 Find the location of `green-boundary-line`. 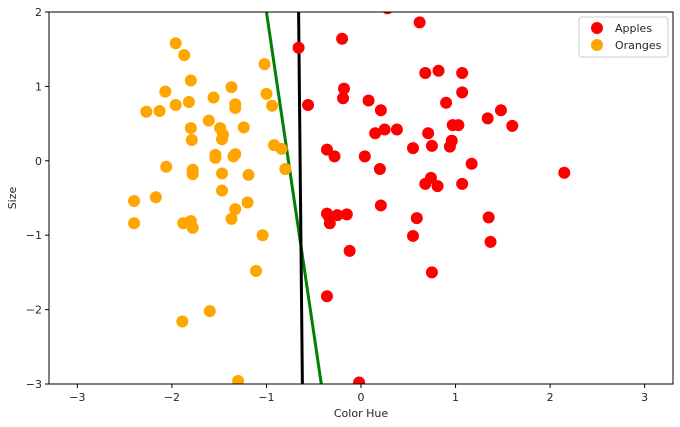

green-boundary-line is located at coordinates (293, 198).